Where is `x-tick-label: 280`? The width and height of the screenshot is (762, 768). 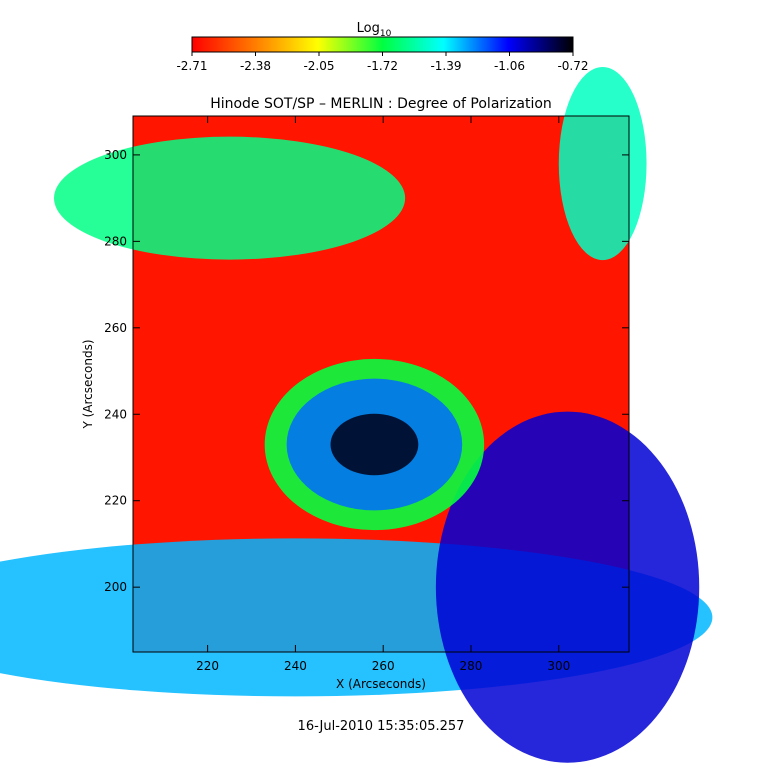
x-tick-label: 280 is located at coordinates (471, 666).